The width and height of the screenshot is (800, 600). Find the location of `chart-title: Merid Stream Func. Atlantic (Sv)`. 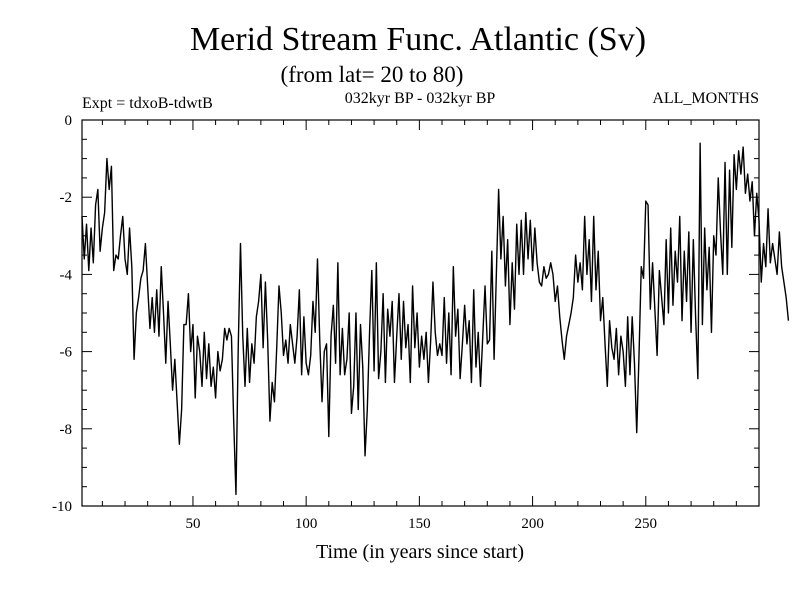

chart-title: Merid Stream Func. Atlantic (Sv) is located at coordinates (418, 39).